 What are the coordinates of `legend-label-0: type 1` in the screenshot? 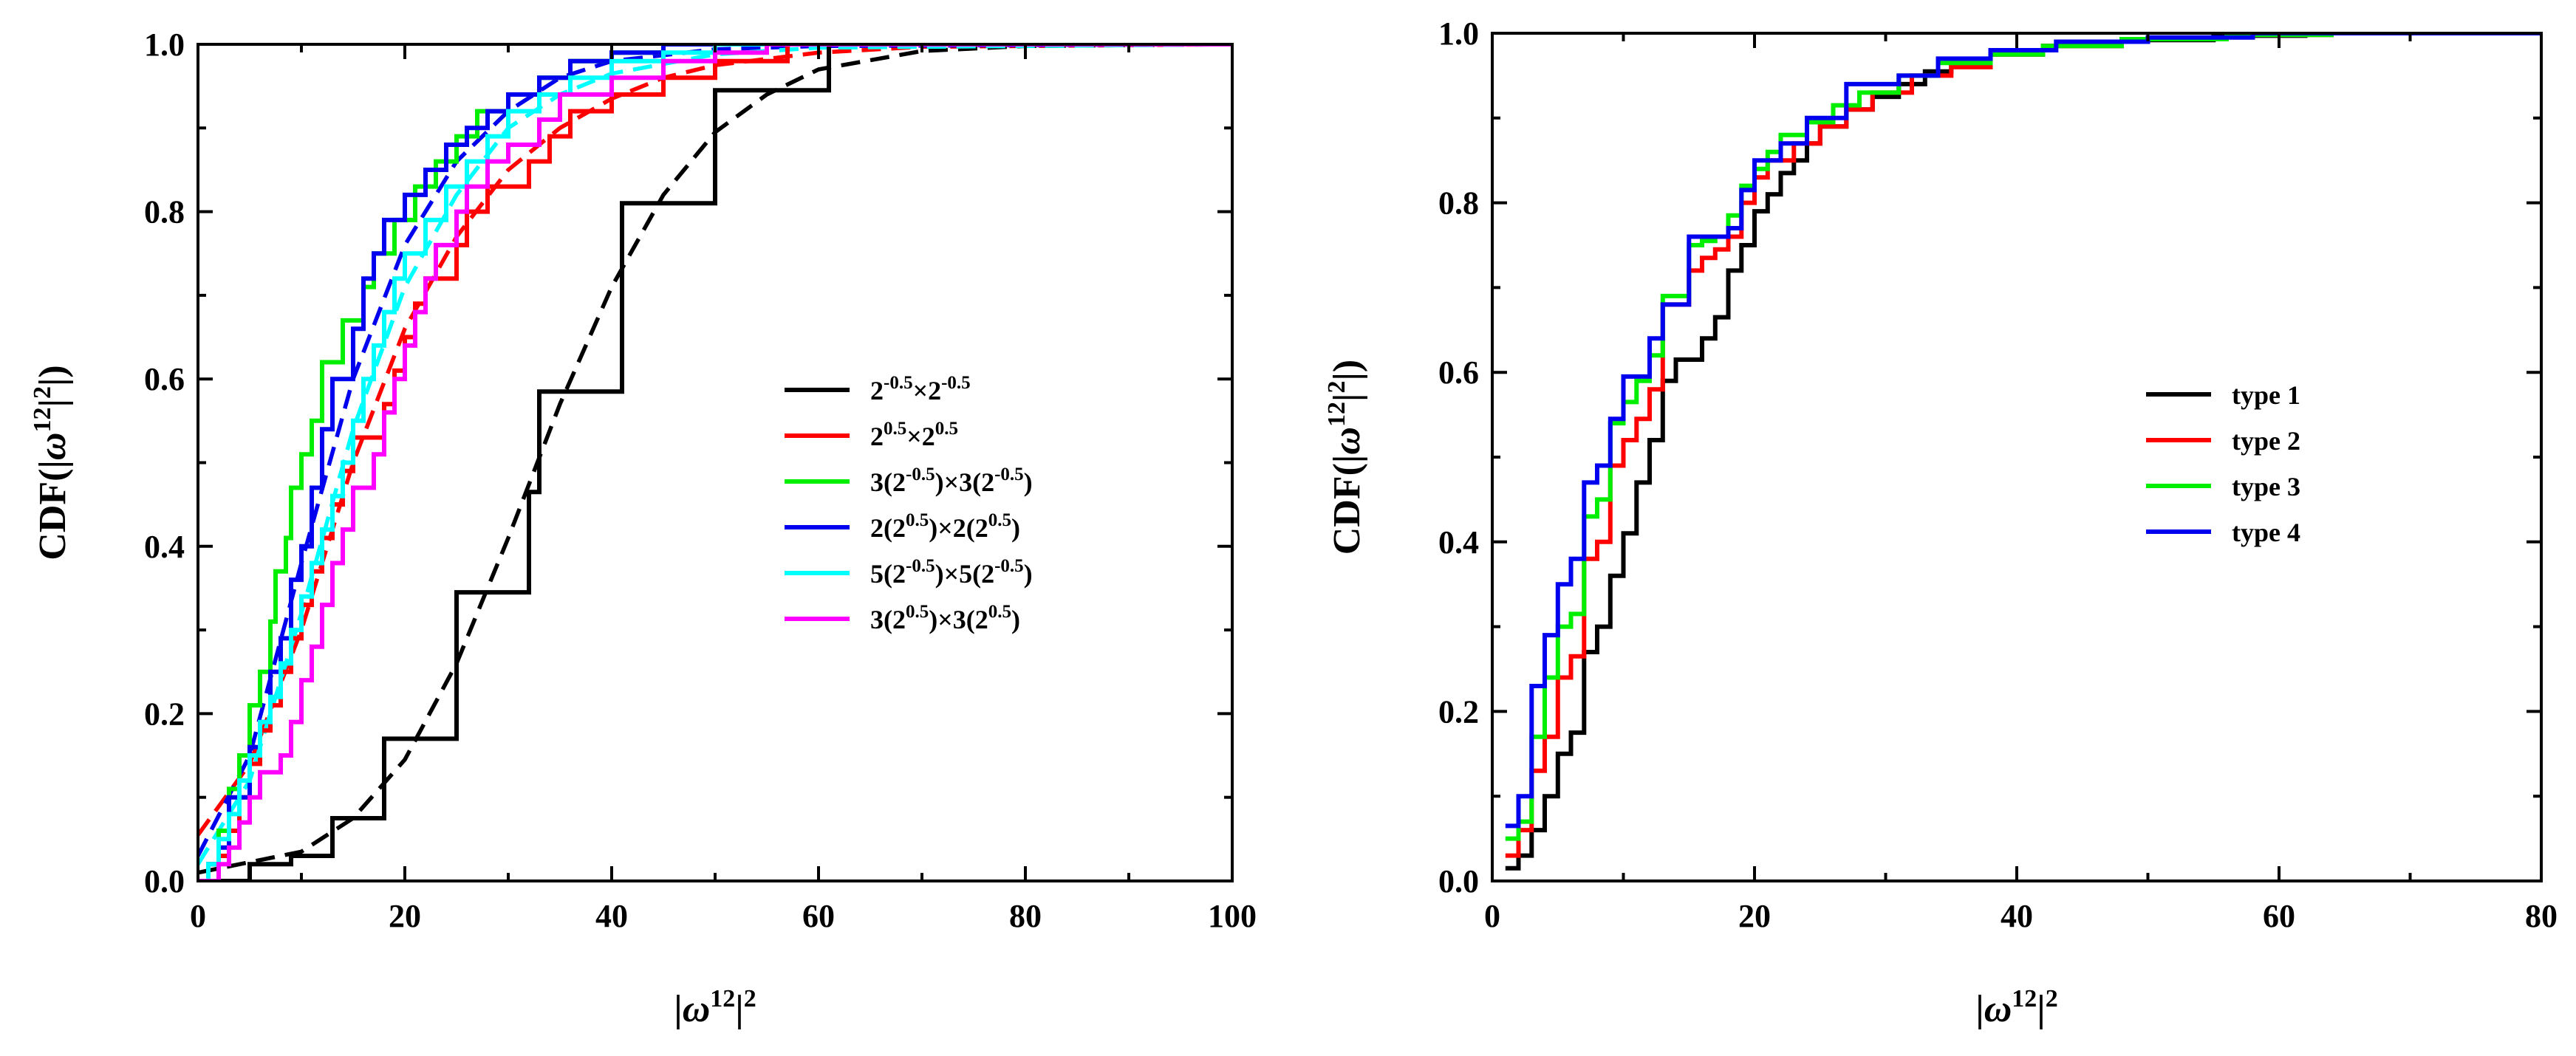 It's located at (2266, 395).